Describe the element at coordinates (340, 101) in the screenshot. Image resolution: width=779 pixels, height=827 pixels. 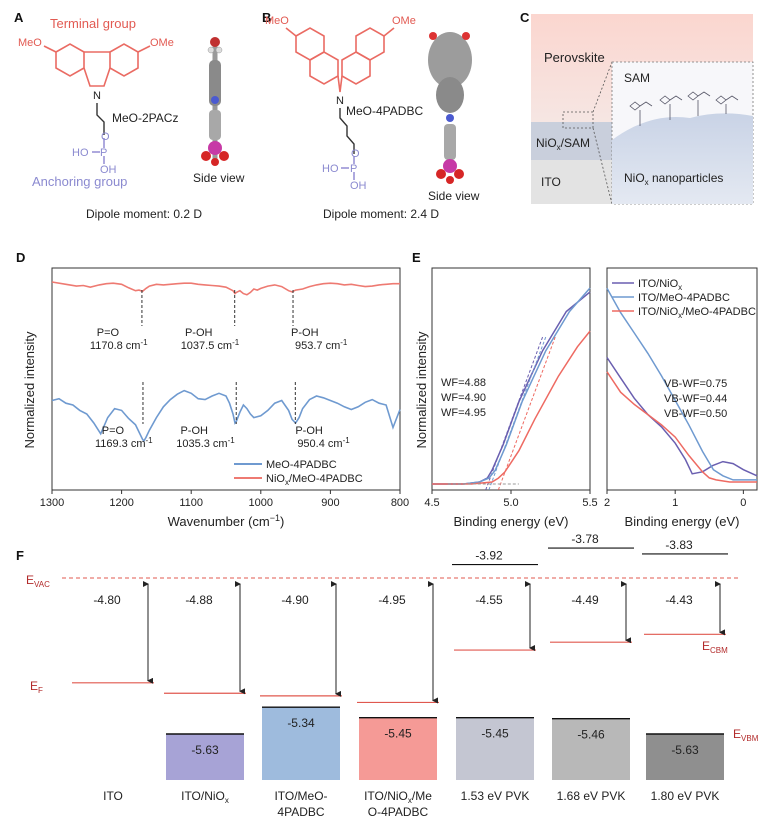
I see `nitrogen-b: N` at that location.